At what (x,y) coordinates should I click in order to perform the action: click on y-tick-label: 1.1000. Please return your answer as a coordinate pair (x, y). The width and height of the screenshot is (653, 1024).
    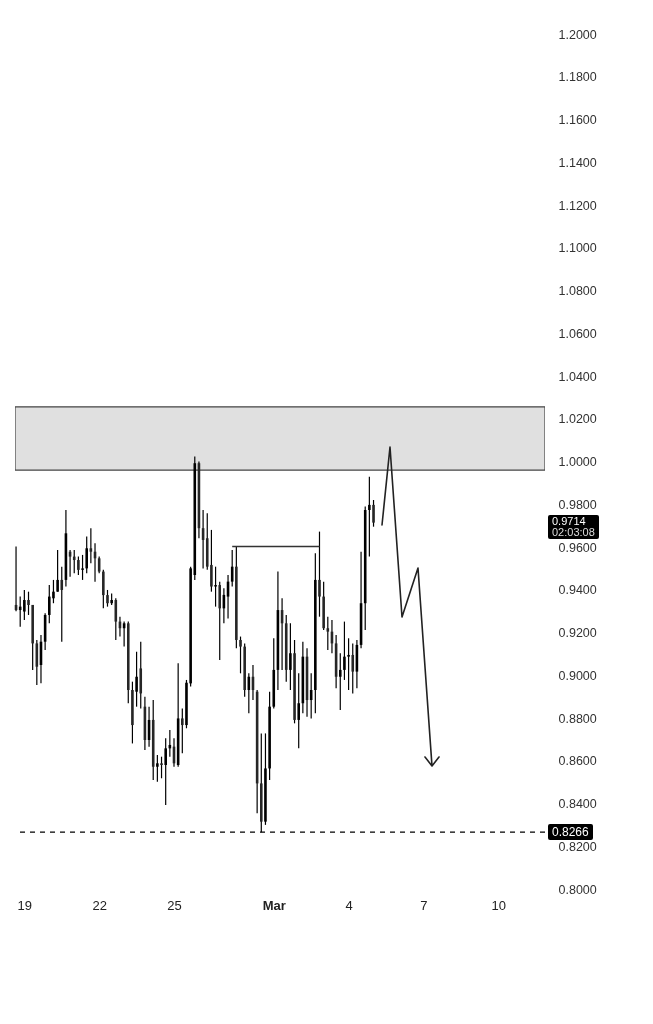
    Looking at the image, I should click on (577, 248).